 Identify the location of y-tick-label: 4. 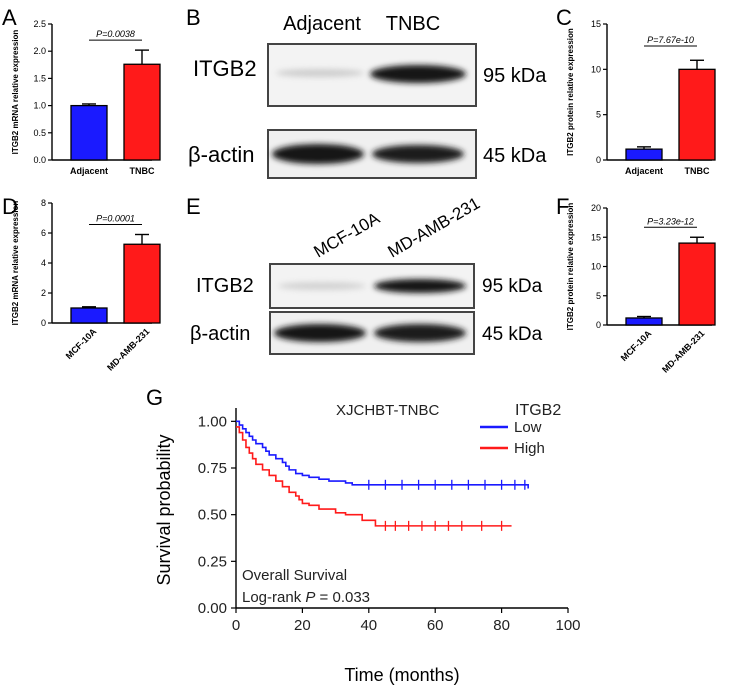
(43, 263).